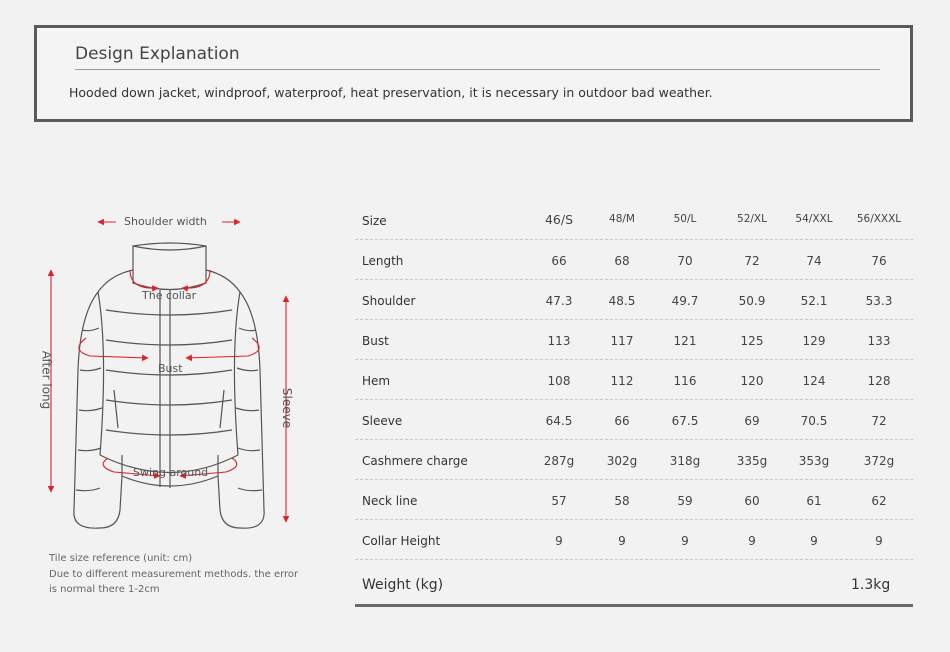 The image size is (950, 652). What do you see at coordinates (622, 501) in the screenshot?
I see `table-cell: 58` at bounding box center [622, 501].